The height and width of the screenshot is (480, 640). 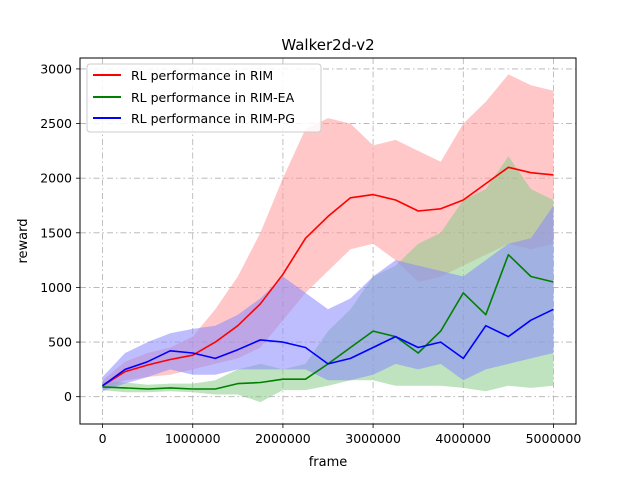 What do you see at coordinates (103, 438) in the screenshot?
I see `x-tick-label: 0` at bounding box center [103, 438].